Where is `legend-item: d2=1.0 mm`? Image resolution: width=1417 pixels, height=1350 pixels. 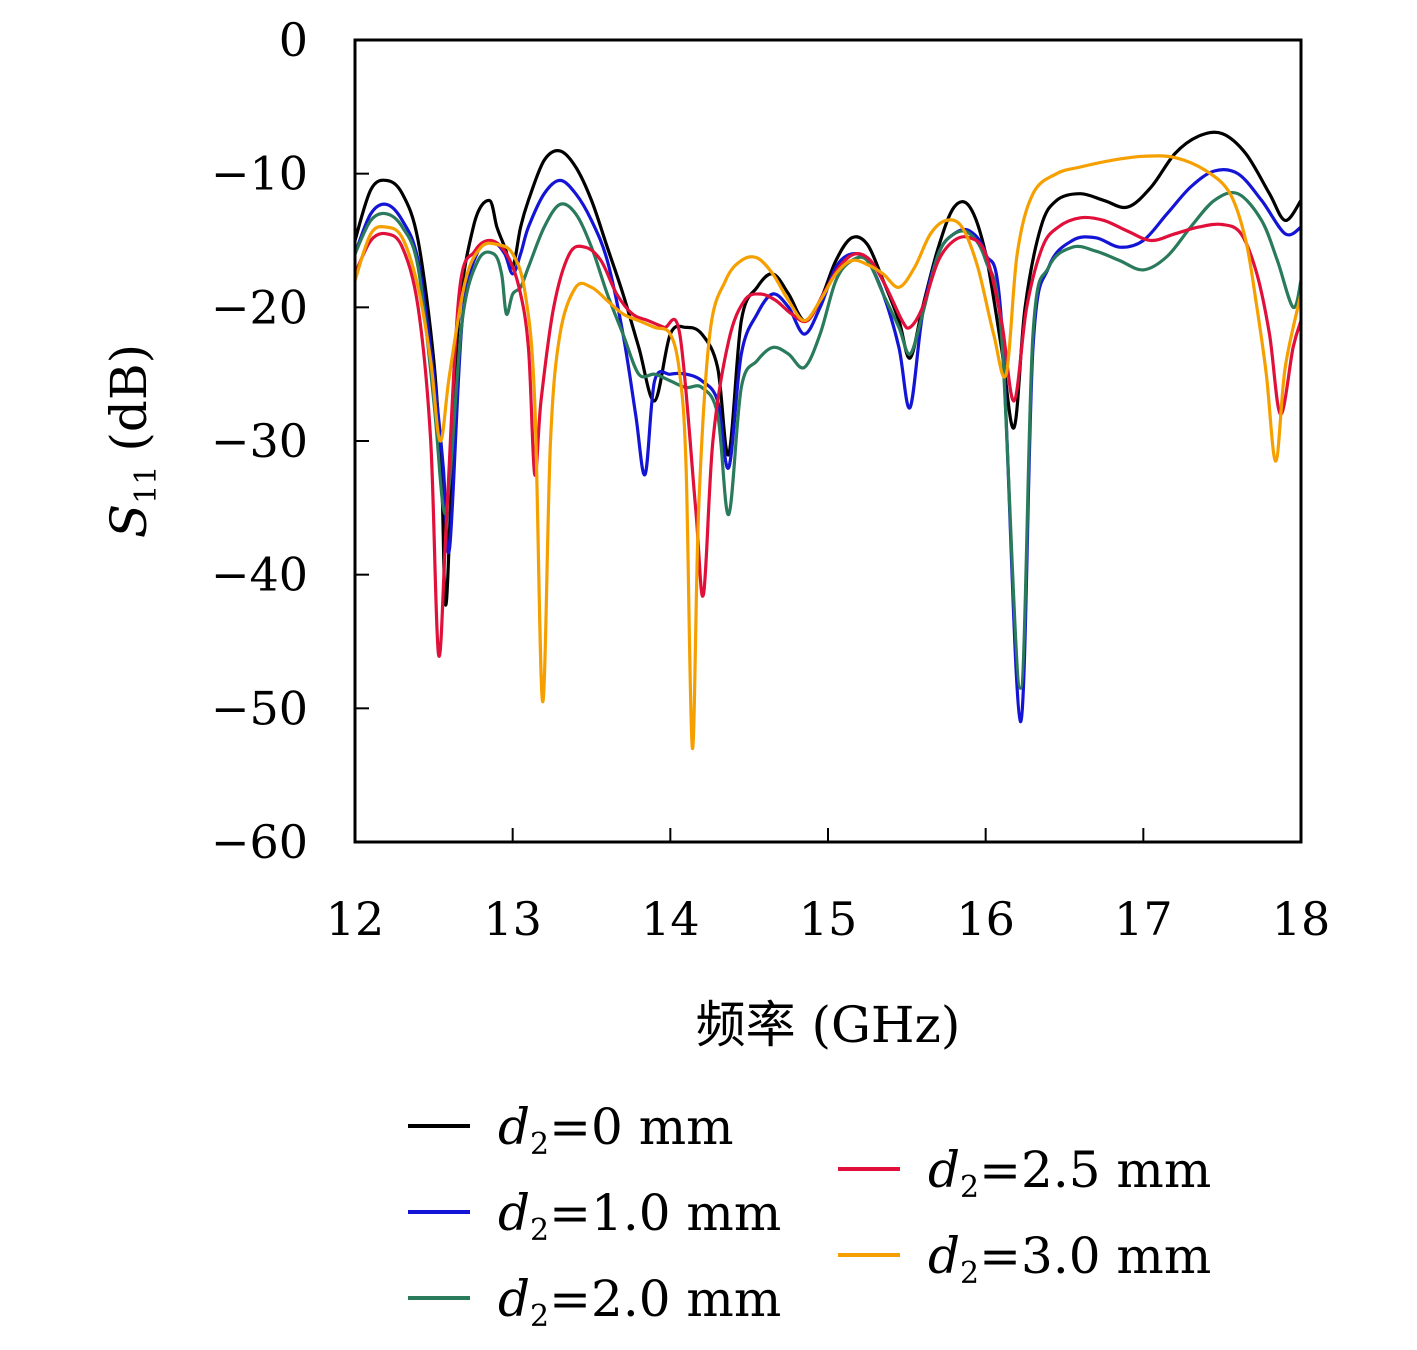 legend-item: d2=1.0 mm is located at coordinates (594, 1216).